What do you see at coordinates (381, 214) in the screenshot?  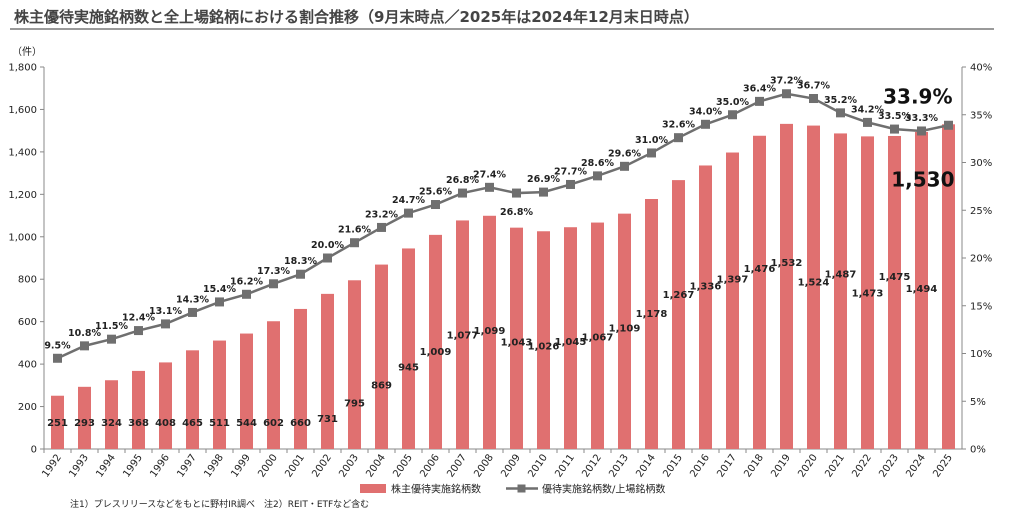 I see `line-value-label: 23.2%` at bounding box center [381, 214].